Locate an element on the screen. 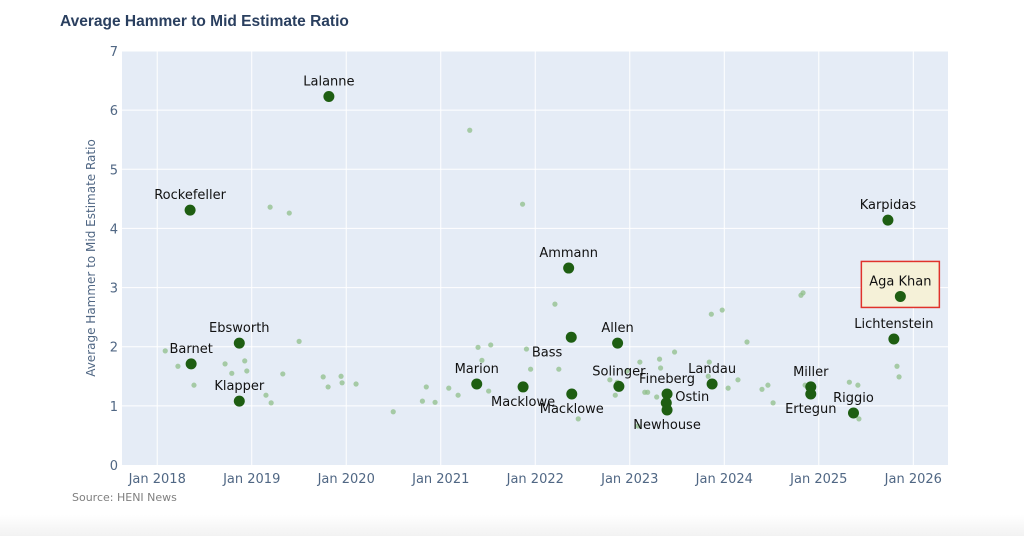 This screenshot has height=536, width=1024. y-tick-label: 7 is located at coordinates (114, 52).